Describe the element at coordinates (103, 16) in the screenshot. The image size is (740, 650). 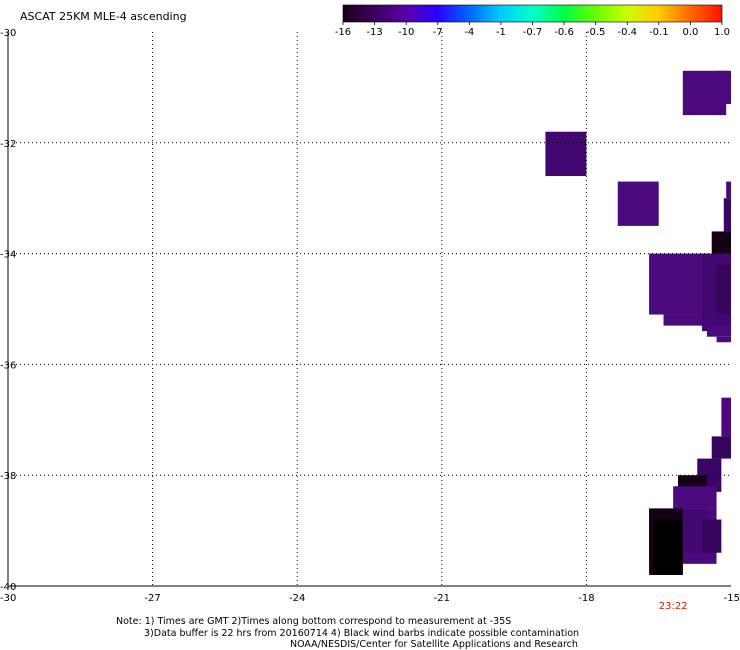
I see `map-title: ASCAT 25KM MLE-4 ascending` at that location.